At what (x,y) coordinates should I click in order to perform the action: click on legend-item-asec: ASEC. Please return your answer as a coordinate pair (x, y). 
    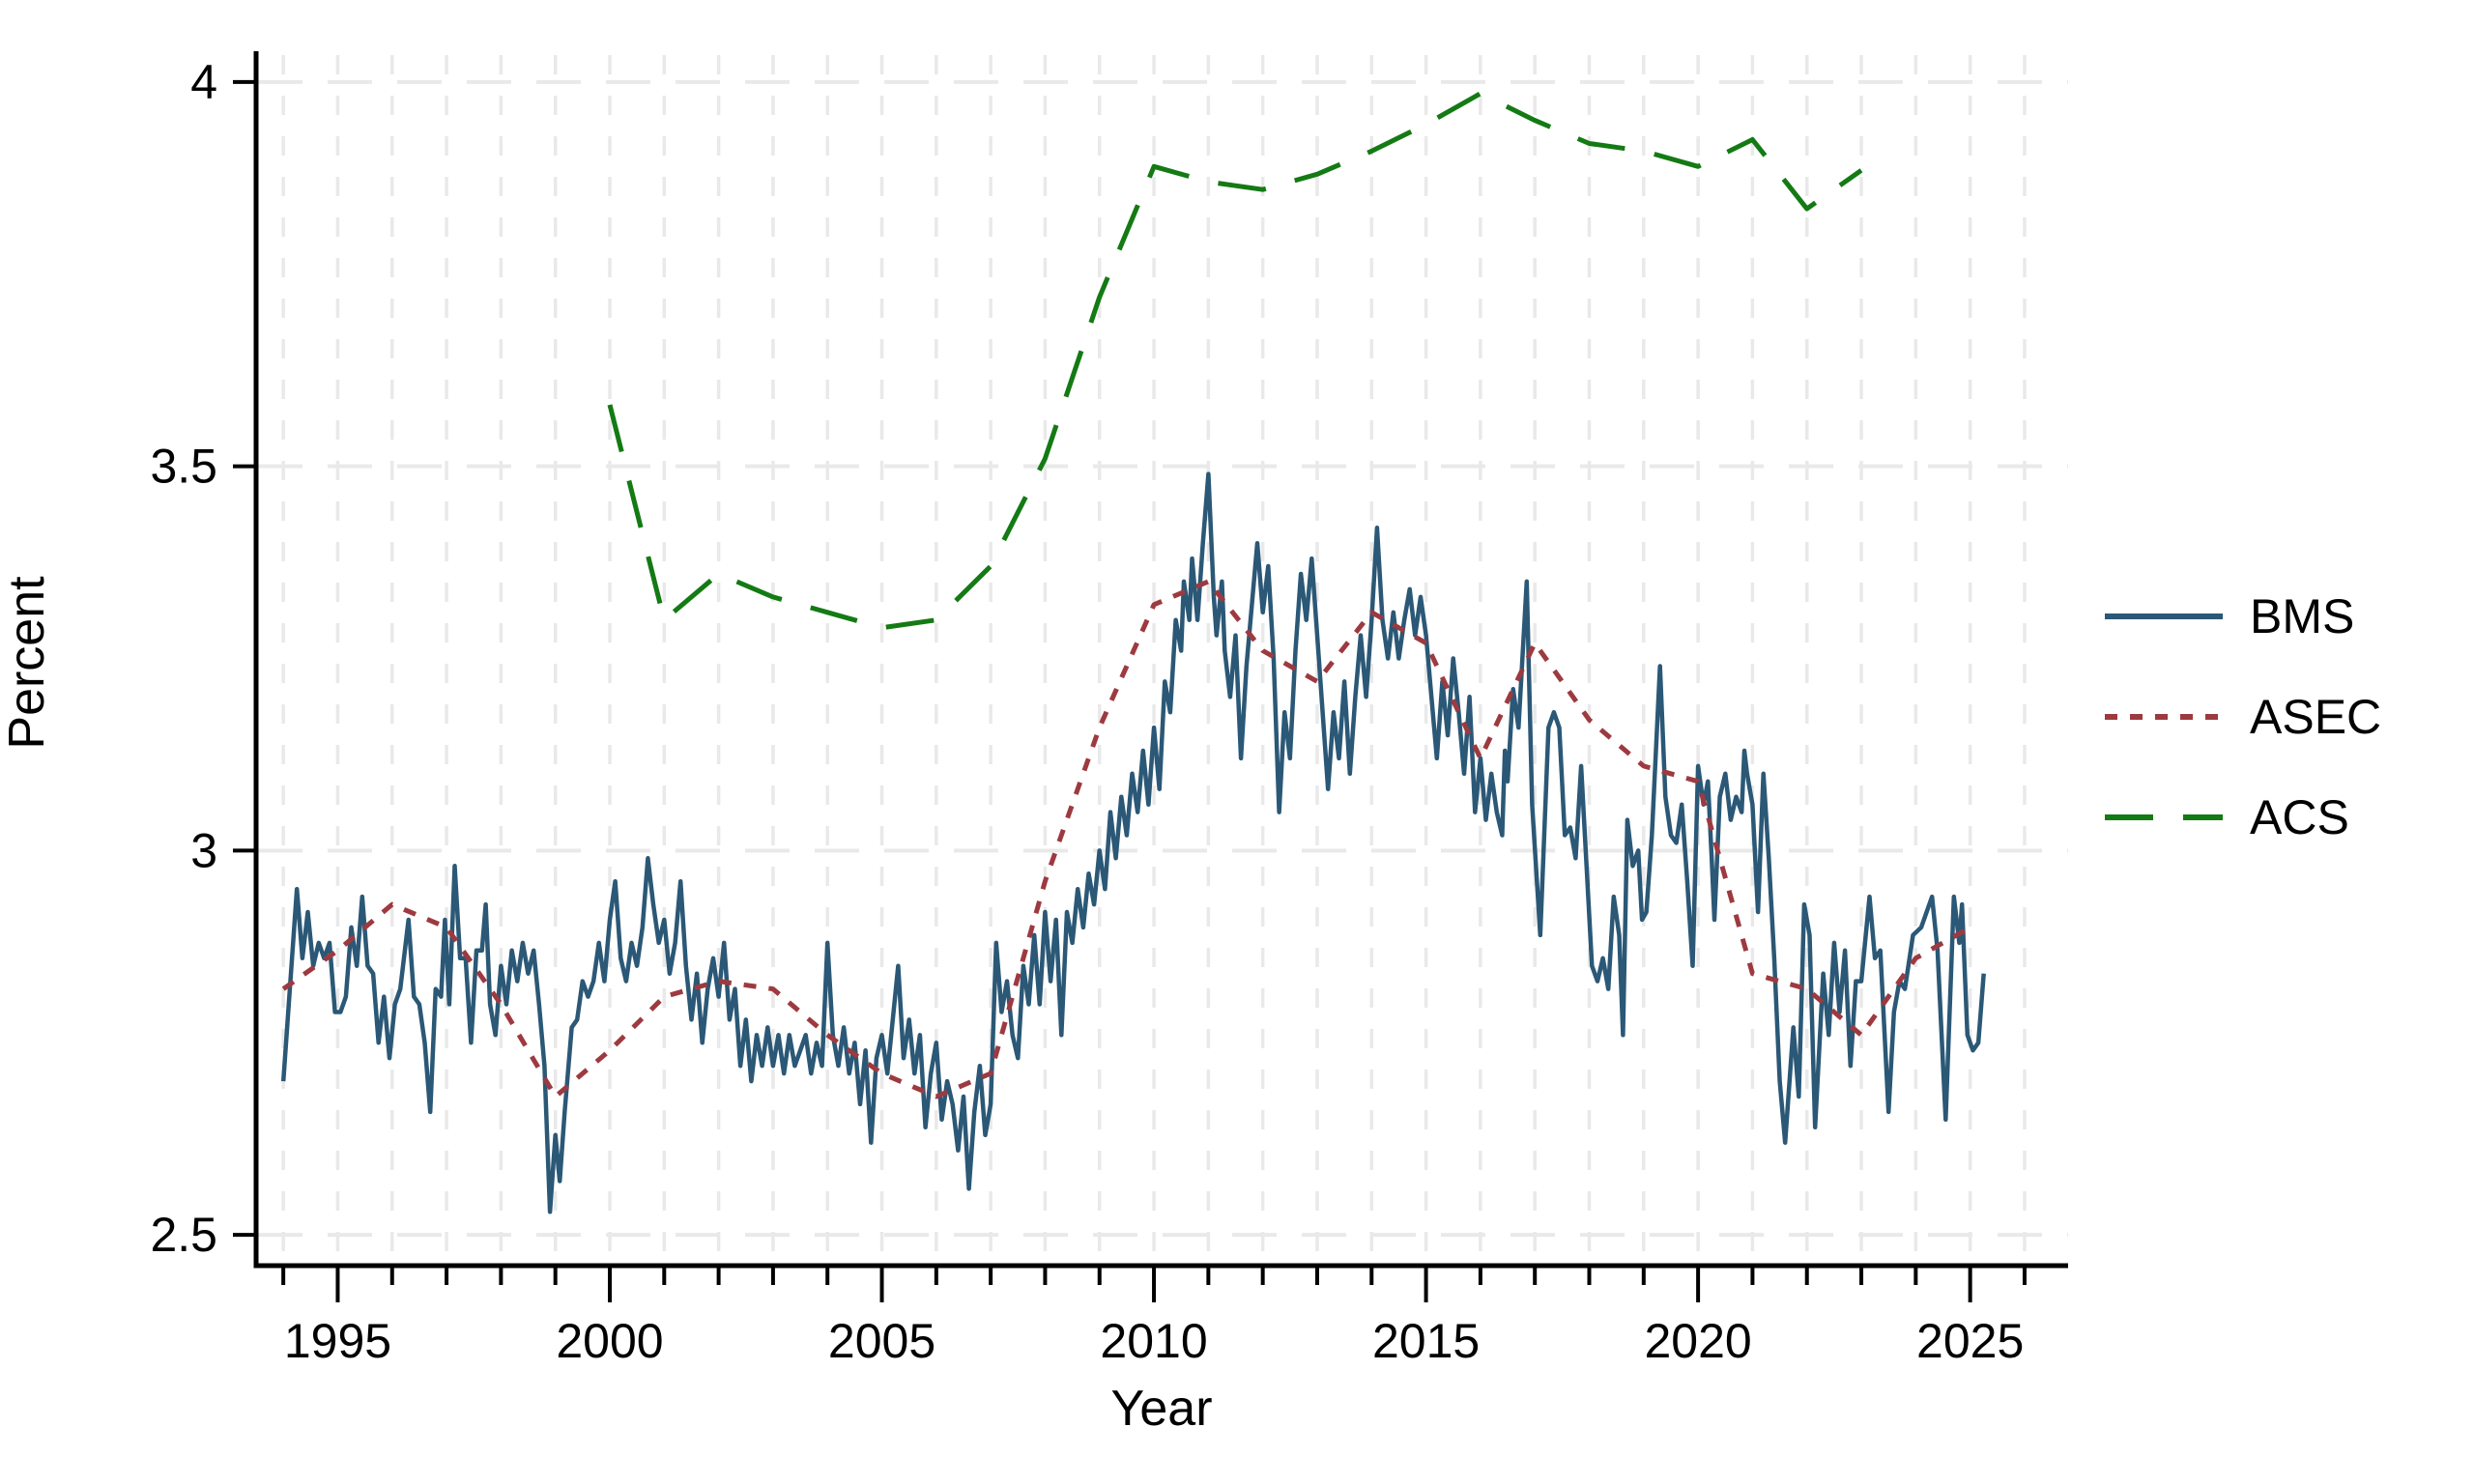
    Looking at the image, I should click on (2243, 717).